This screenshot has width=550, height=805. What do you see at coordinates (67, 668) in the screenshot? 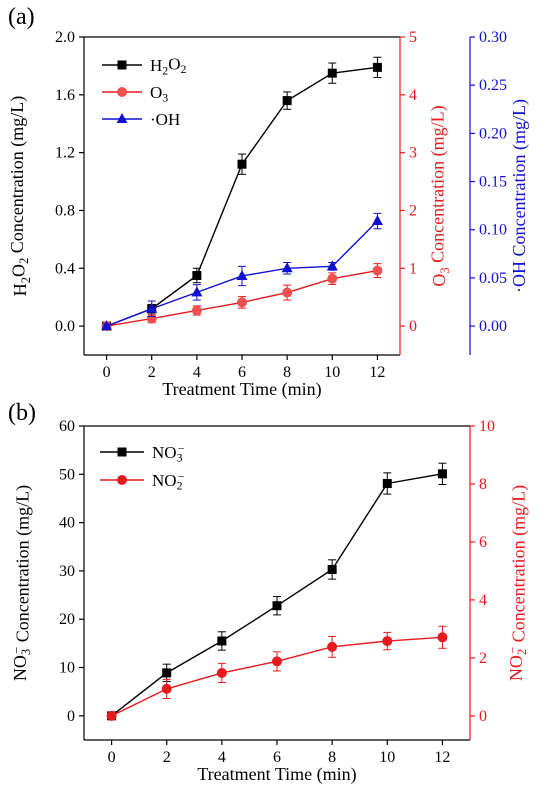
I see `left-tick-label: 10` at bounding box center [67, 668].